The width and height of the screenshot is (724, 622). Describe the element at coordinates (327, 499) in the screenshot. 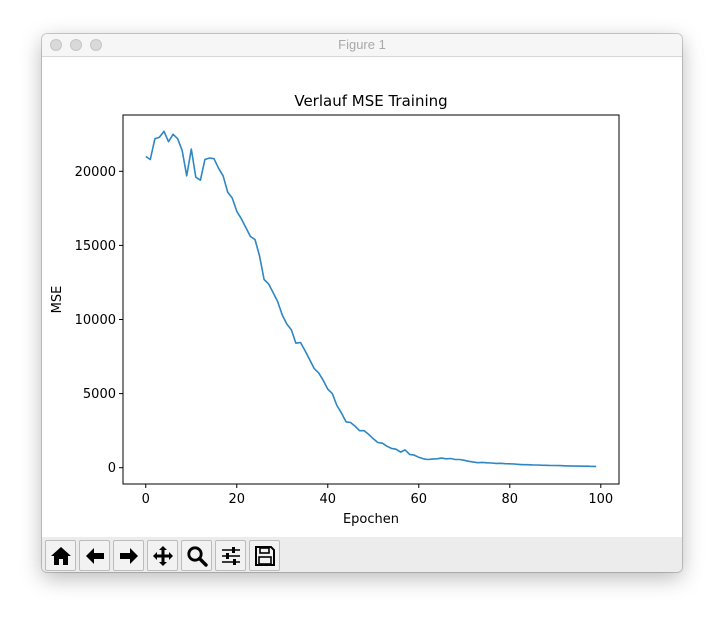

I see `x-tick-label: 40` at that location.